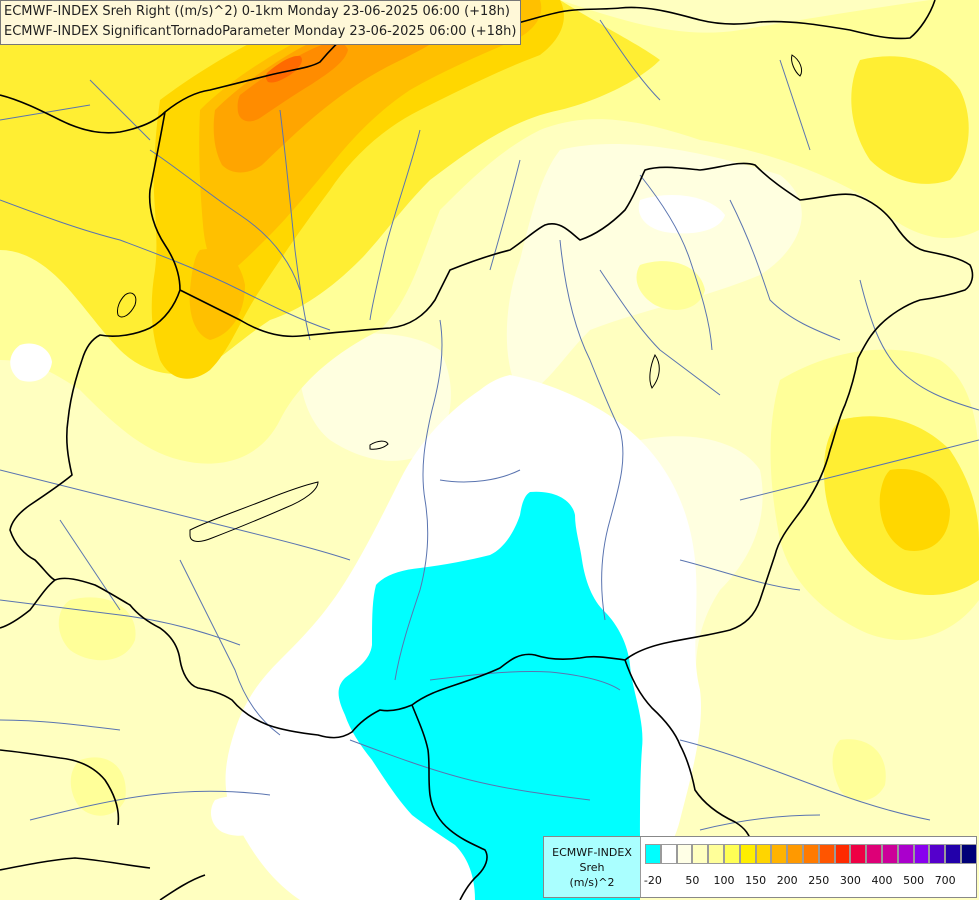 The height and width of the screenshot is (900, 979). I want to click on legend-tick-label: 150, so click(756, 880).